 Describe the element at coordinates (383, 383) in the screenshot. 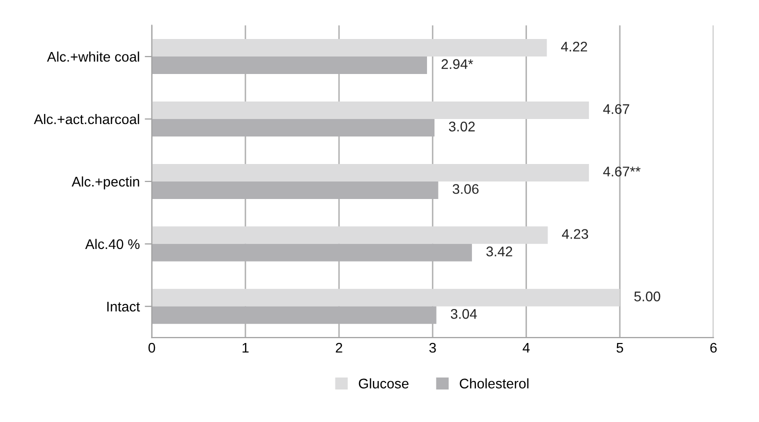

I see `legend-label: Glucose` at that location.